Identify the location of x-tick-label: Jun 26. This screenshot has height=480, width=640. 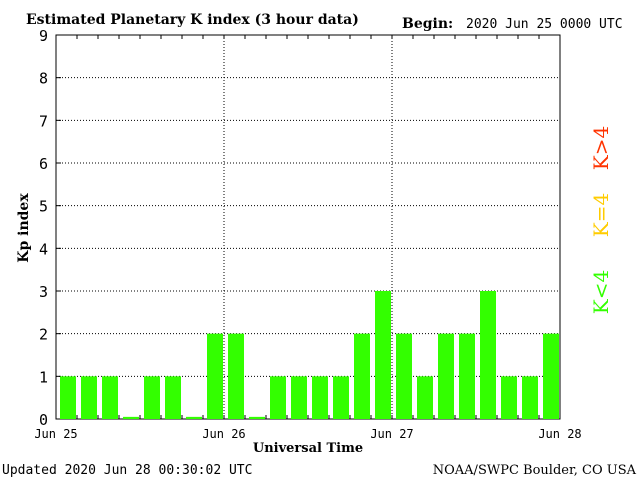
(223, 434).